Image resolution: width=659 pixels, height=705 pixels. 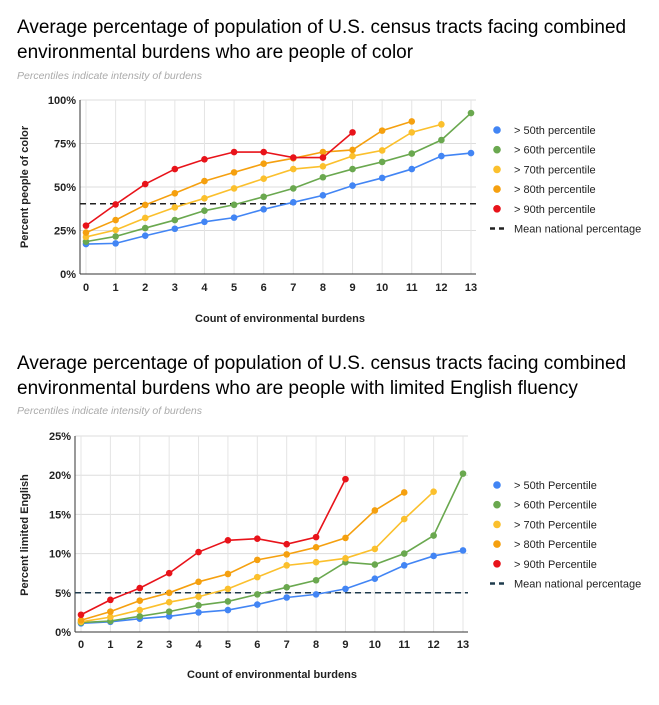 What do you see at coordinates (463, 645) in the screenshot?
I see `x-tick-label: 13` at bounding box center [463, 645].